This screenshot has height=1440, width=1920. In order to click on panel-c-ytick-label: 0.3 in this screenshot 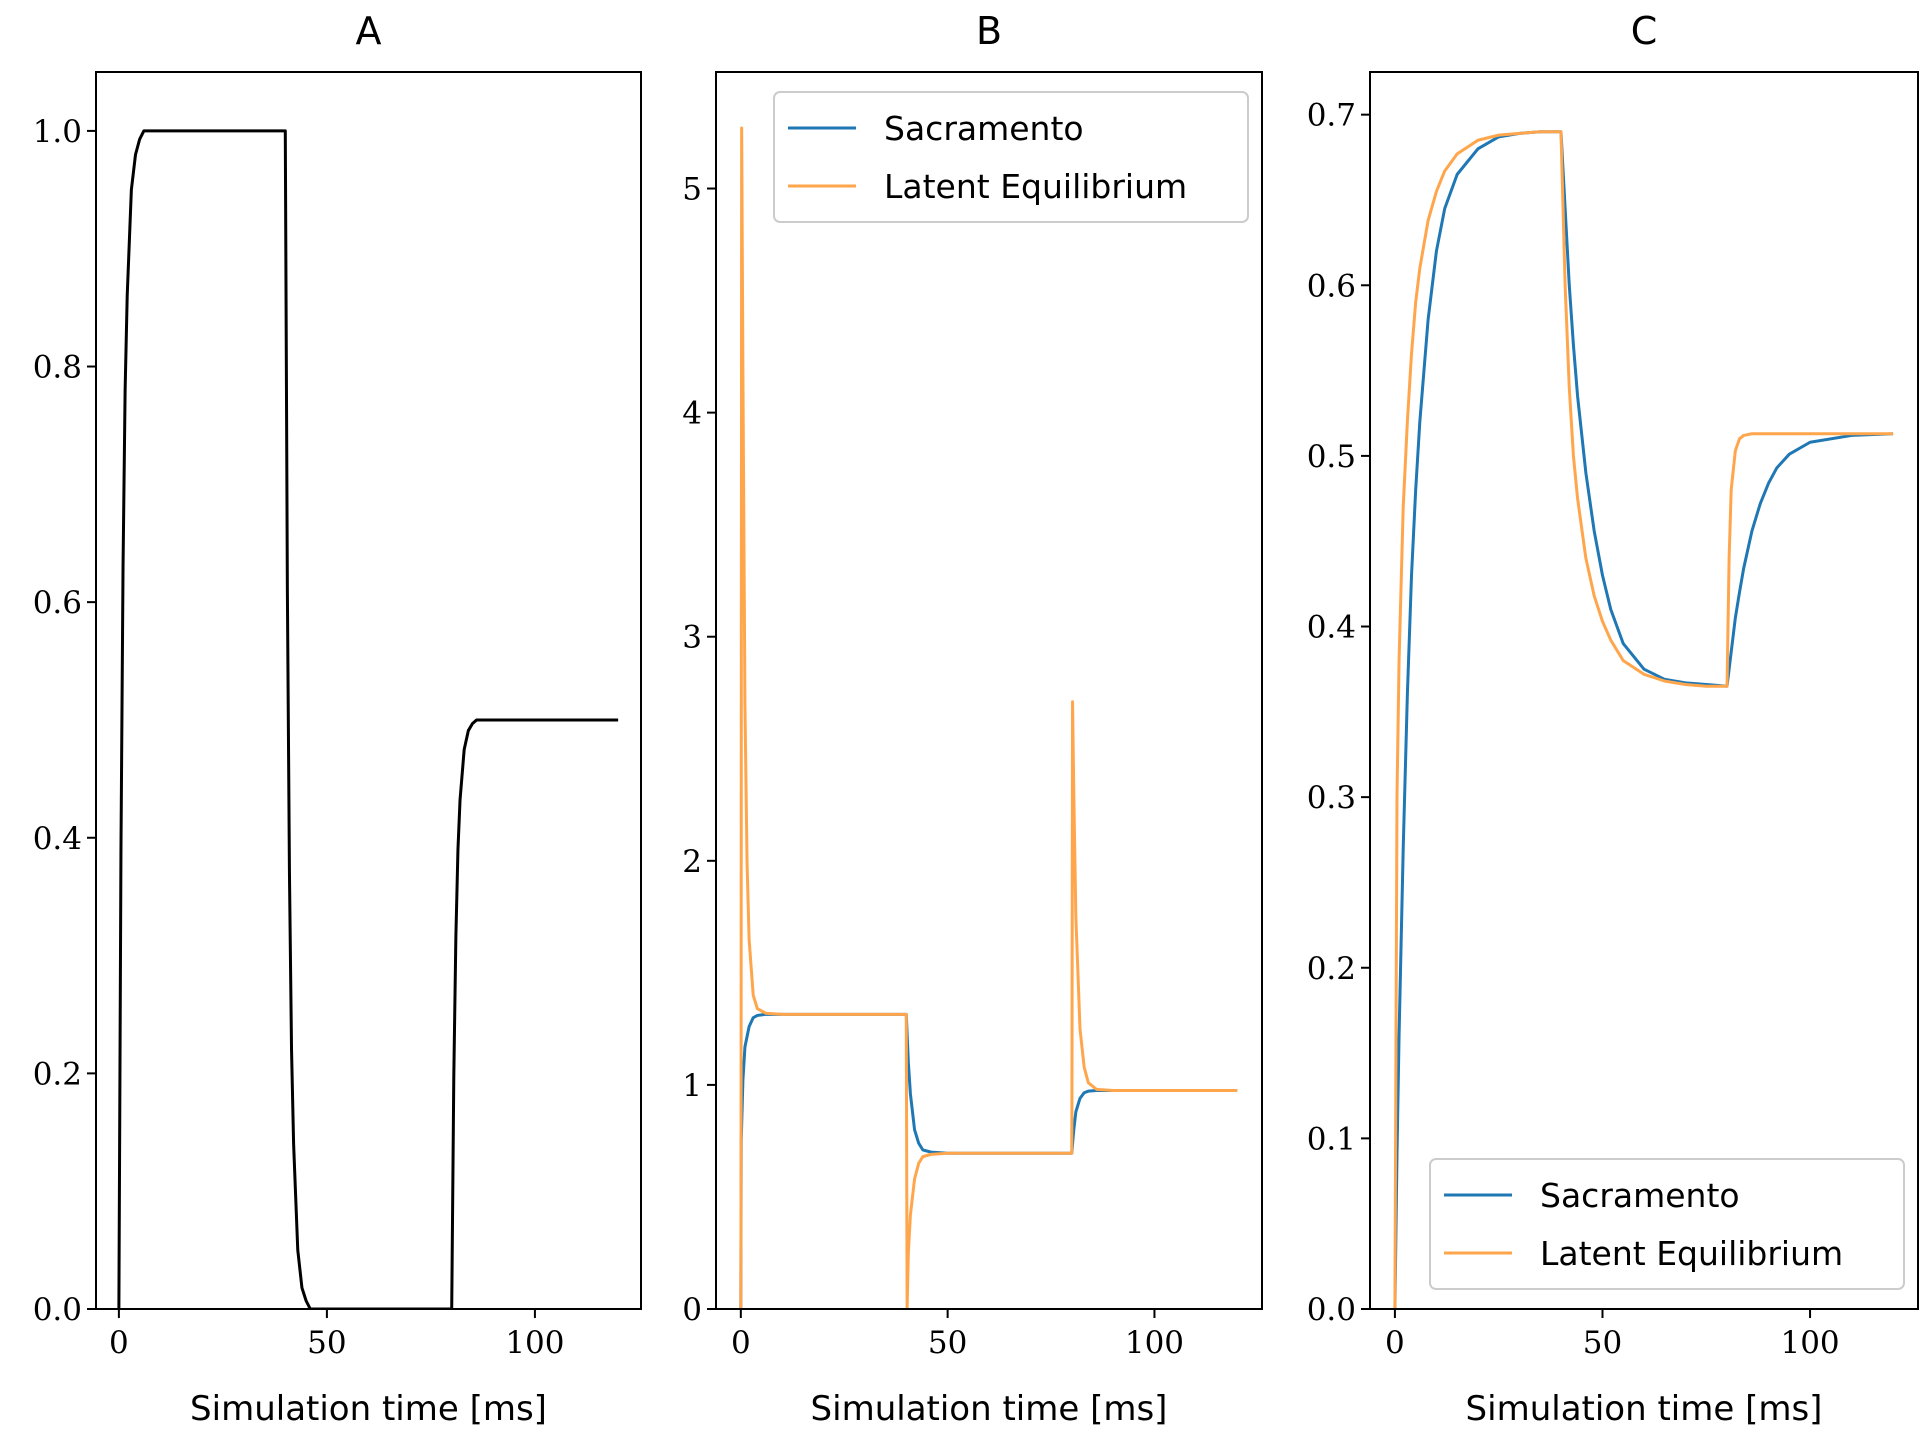, I will do `click(1331, 798)`.